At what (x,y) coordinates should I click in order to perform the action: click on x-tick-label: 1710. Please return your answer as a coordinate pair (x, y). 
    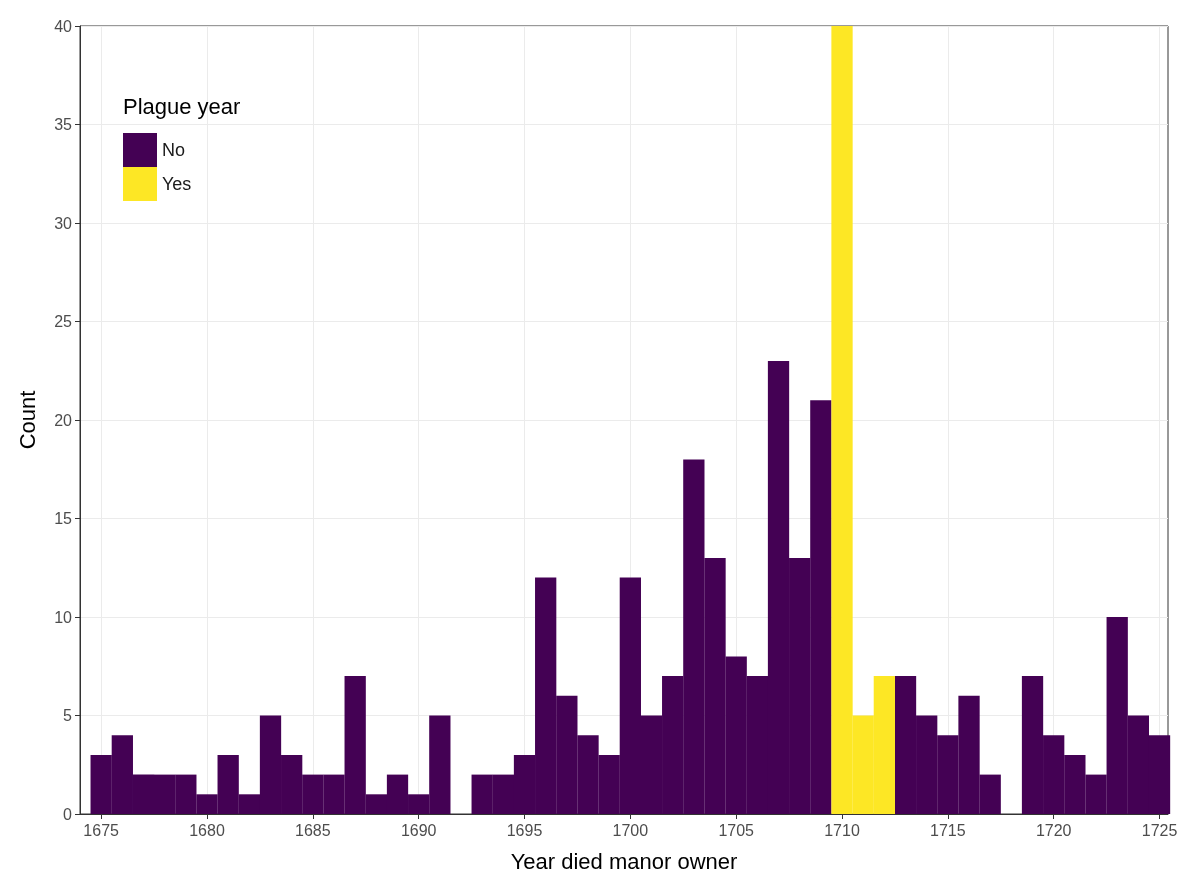
    Looking at the image, I should click on (842, 830).